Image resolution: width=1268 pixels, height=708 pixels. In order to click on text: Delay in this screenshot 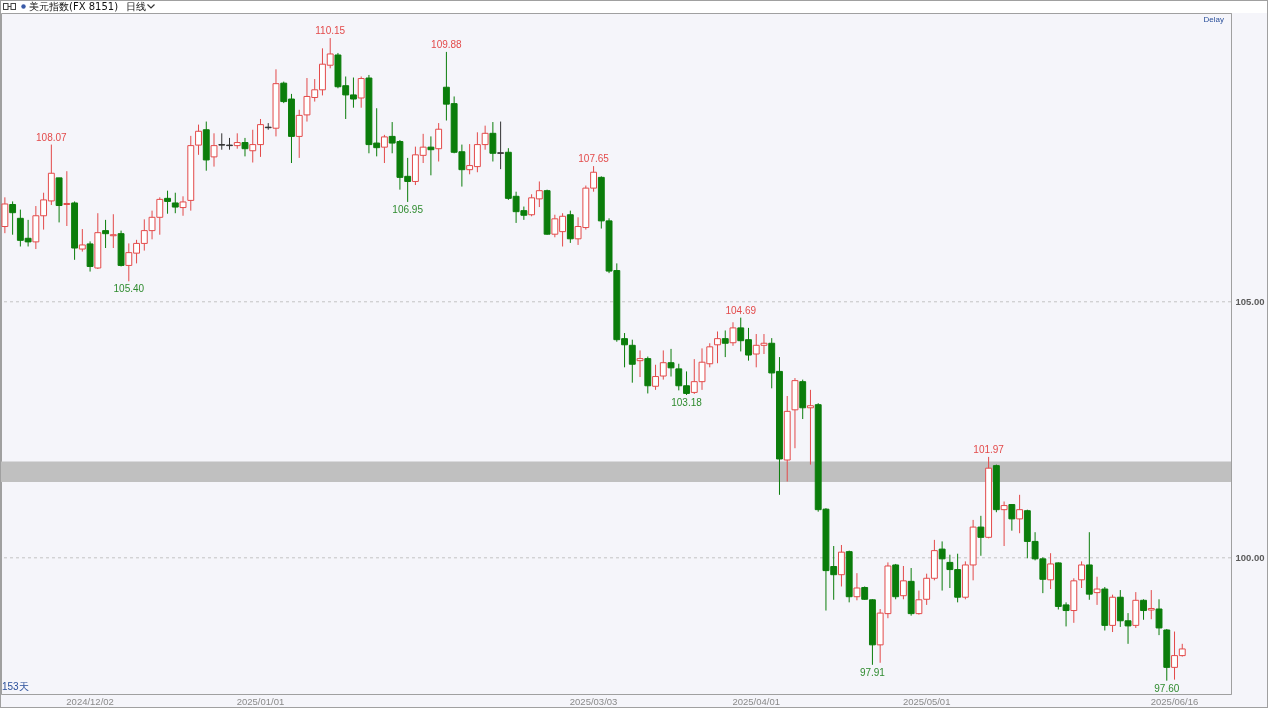, I will do `click(1213, 19)`.